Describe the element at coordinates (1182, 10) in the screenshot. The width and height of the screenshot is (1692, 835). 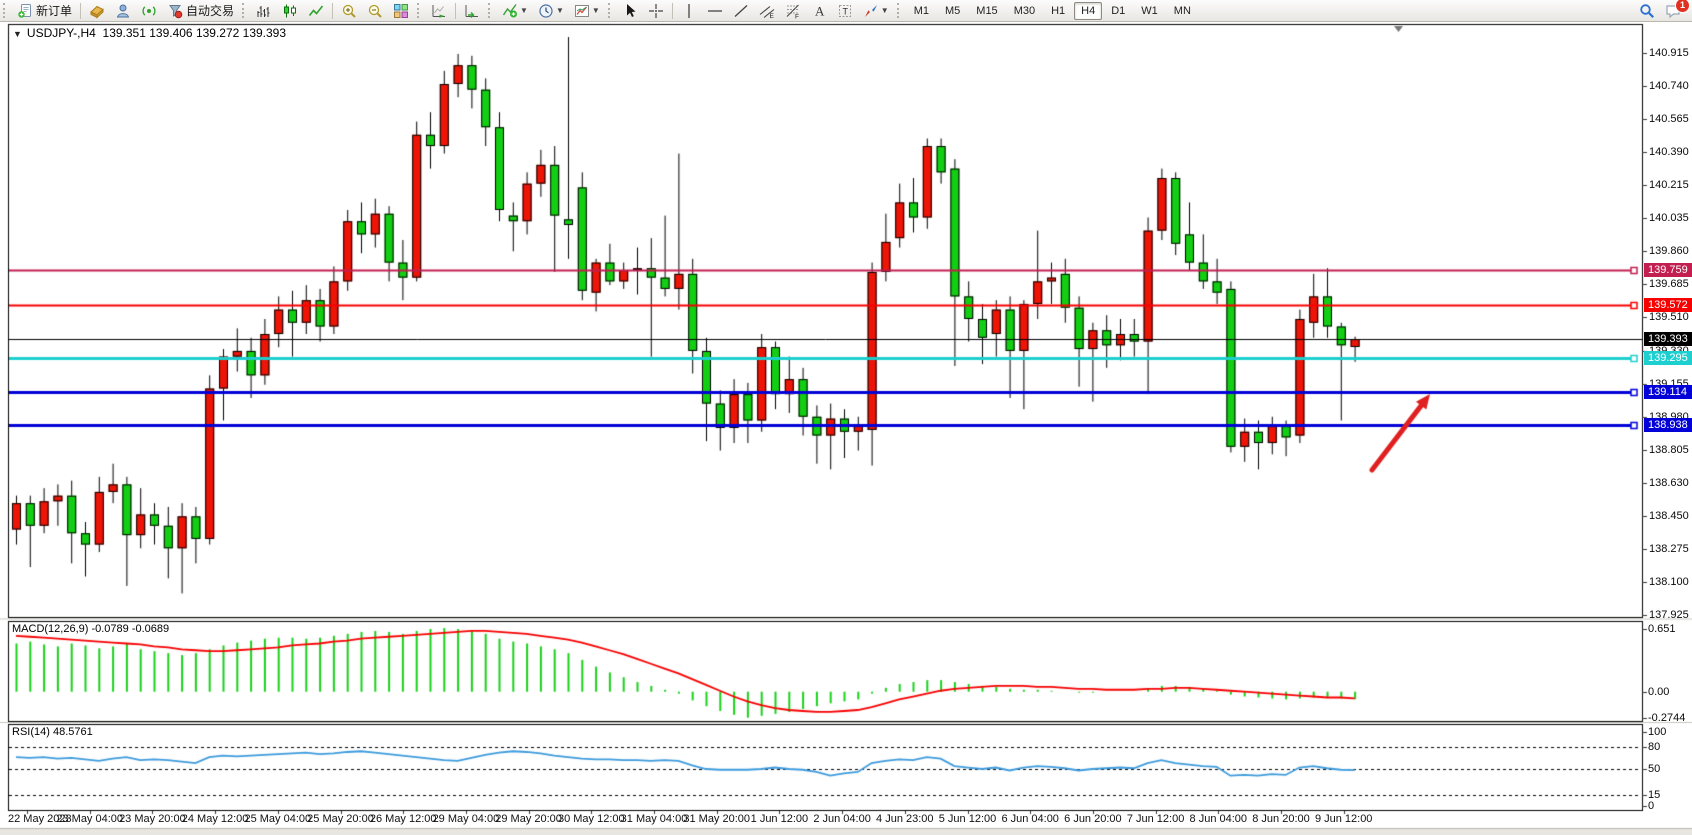
I see `timeframe-mn-button: MN` at that location.